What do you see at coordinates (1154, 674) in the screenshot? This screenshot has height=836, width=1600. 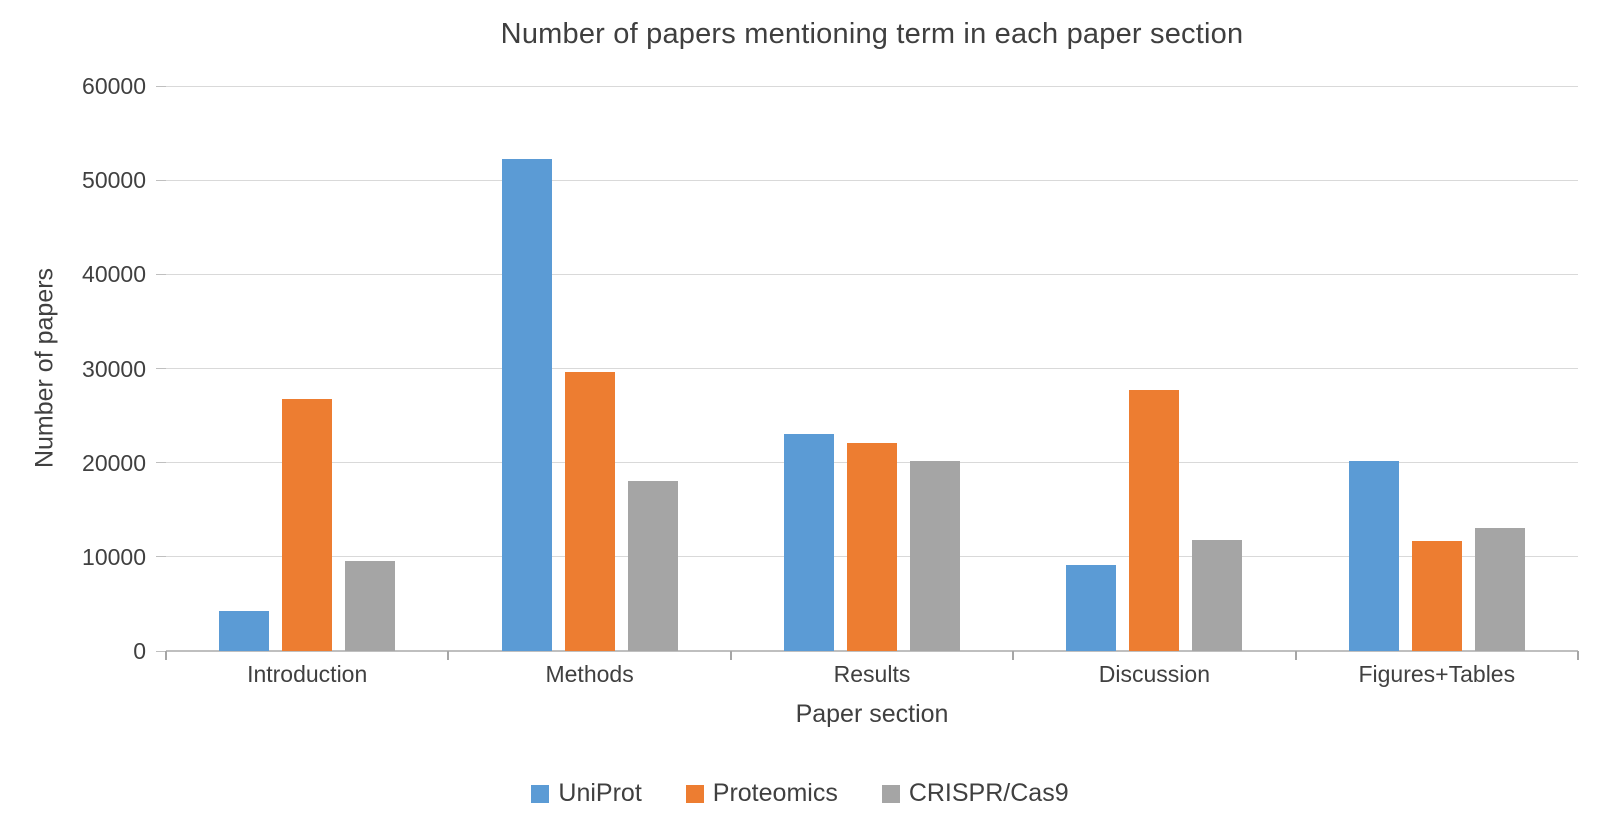 I see `x-category-label-discussion: Discussion` at bounding box center [1154, 674].